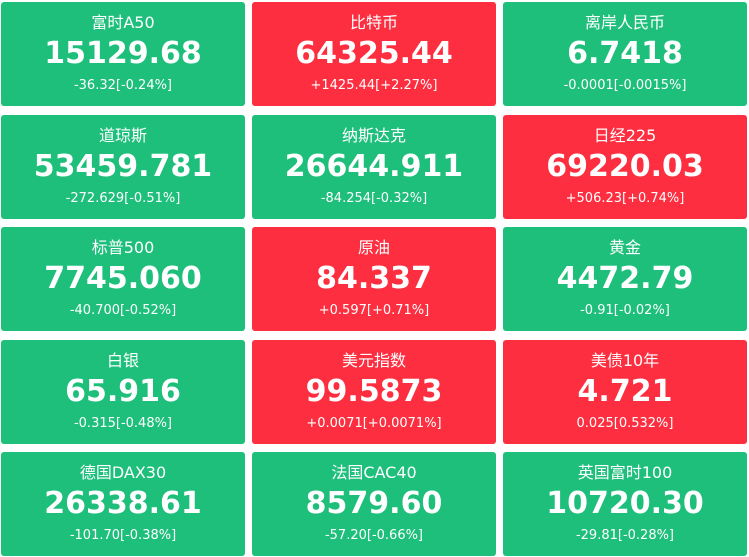 The width and height of the screenshot is (749, 557). I want to click on quote-change: -57.20[-0.66%], so click(374, 535).